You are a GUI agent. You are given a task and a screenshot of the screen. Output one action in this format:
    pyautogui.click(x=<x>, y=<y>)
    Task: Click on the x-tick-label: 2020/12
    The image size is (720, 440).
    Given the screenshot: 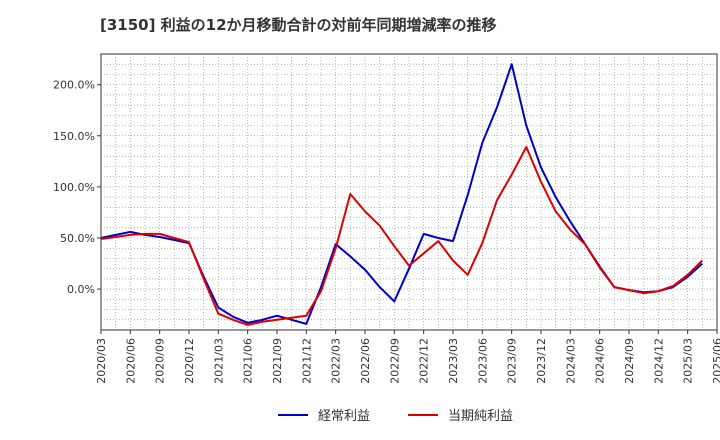 What is the action you would take?
    pyautogui.click(x=189, y=361)
    